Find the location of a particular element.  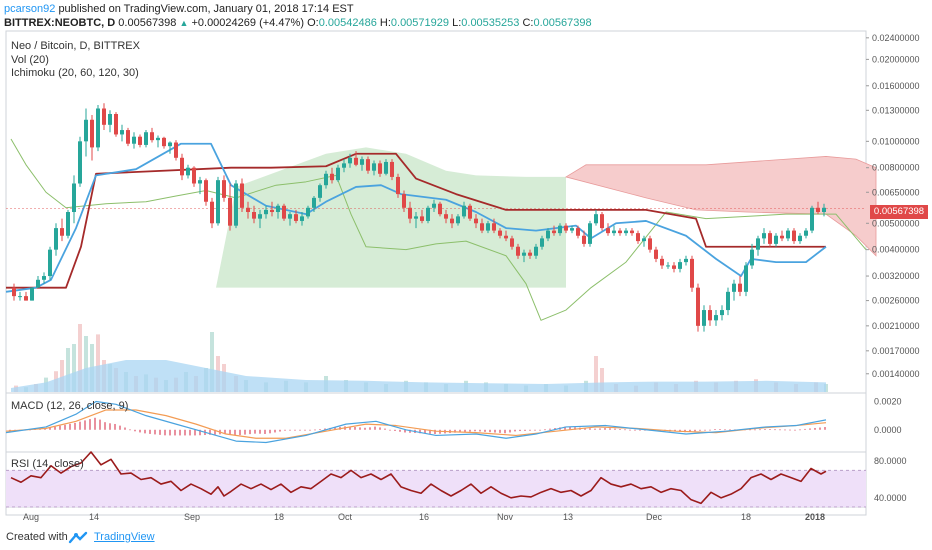

x-tick-label: 13 is located at coordinates (568, 517).